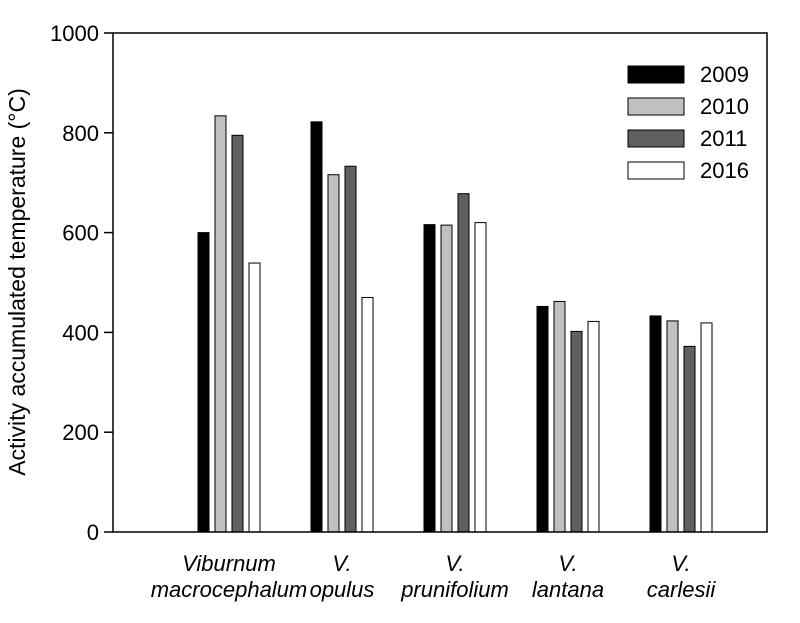  Describe the element at coordinates (74, 33) in the screenshot. I see `y-tick-label: 1000` at that location.